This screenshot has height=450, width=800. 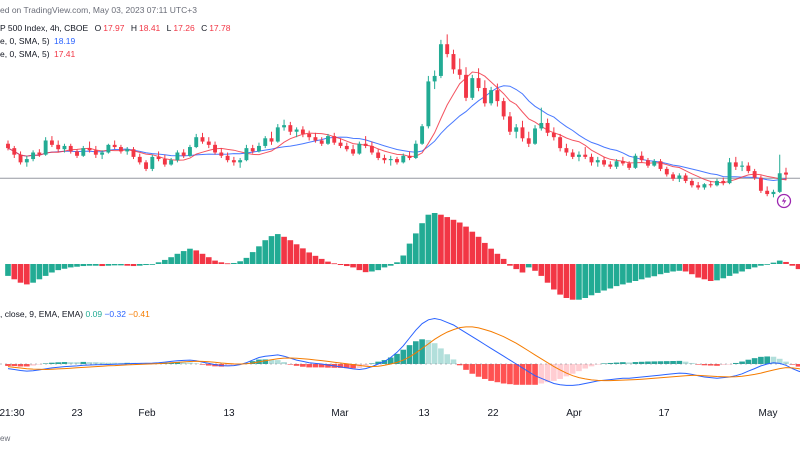 What do you see at coordinates (229, 413) in the screenshot?
I see `x-tick-label: 13` at bounding box center [229, 413].